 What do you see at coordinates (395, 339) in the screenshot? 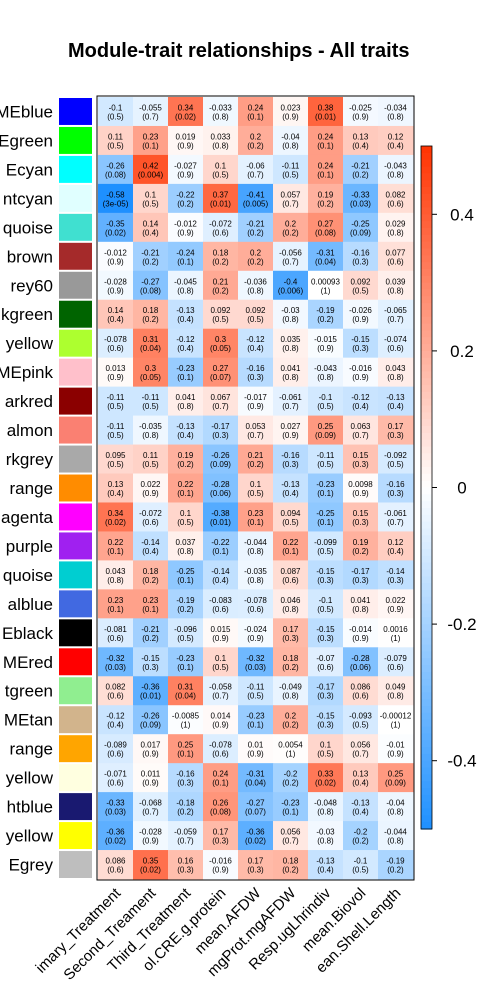
I see `cell-correlation: -0.074` at bounding box center [395, 339].